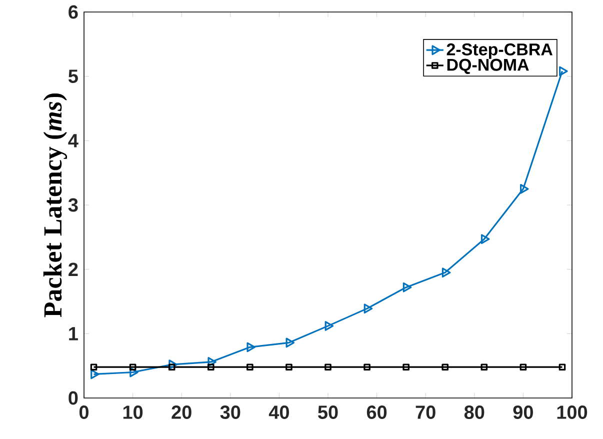  I want to click on legend-label: DQ-NOMA, so click(488, 66).